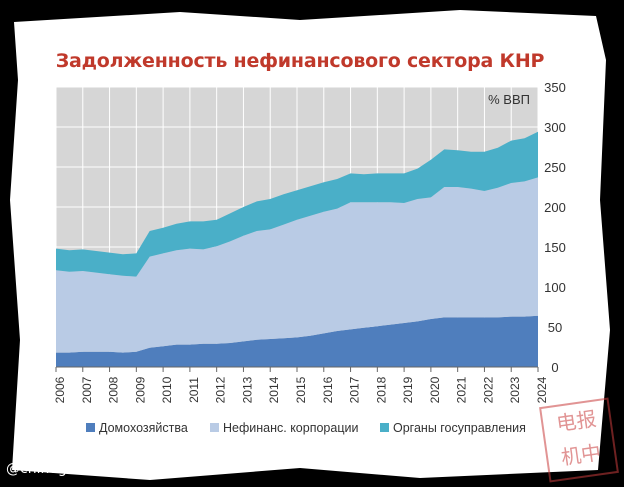 The height and width of the screenshot is (487, 624). What do you see at coordinates (542, 389) in the screenshot?
I see `x-tick-label-2024: 2024` at bounding box center [542, 389].